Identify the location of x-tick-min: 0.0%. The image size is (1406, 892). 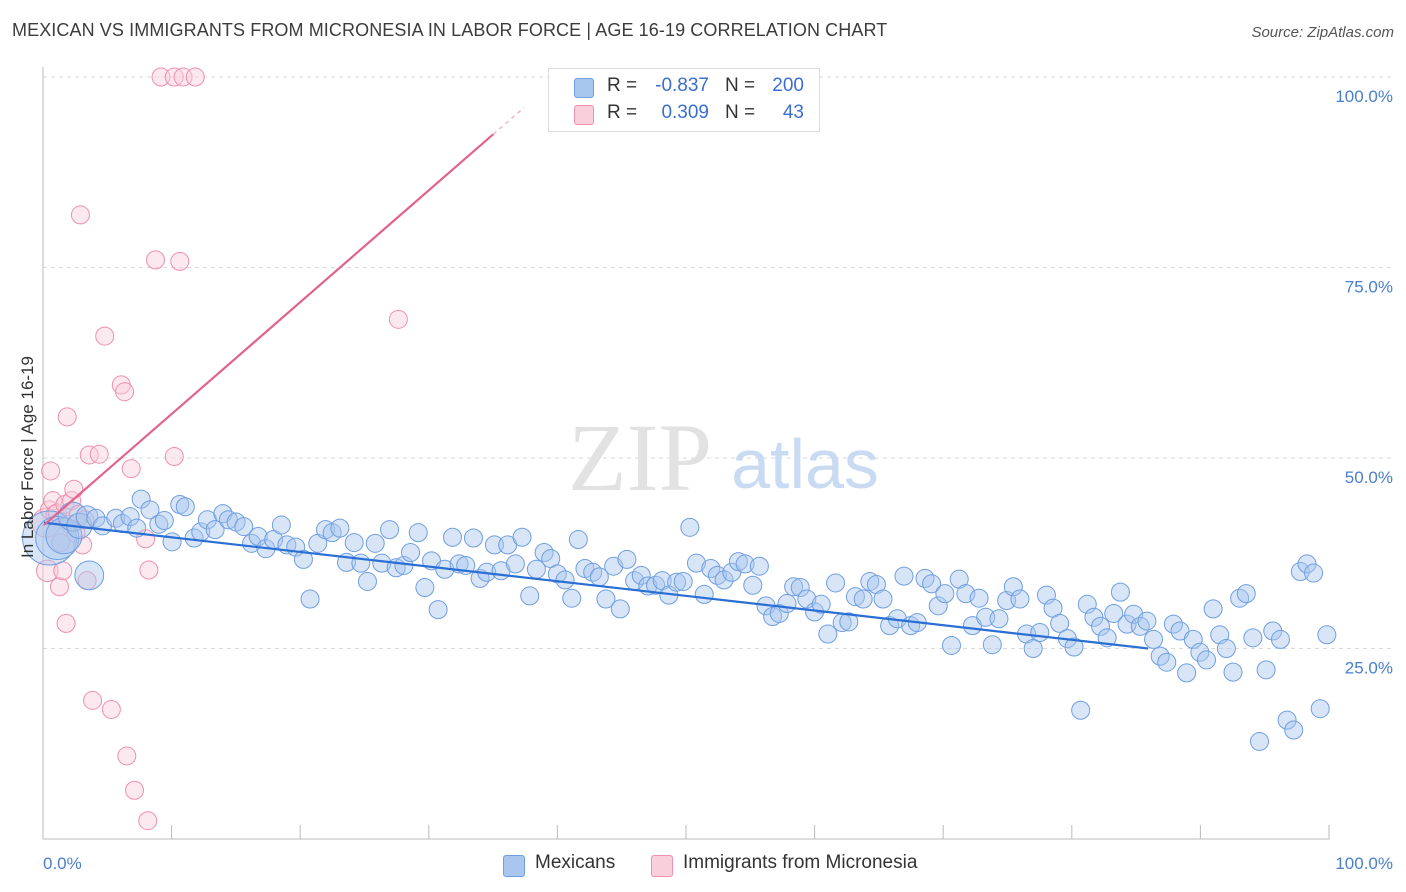
(62, 863).